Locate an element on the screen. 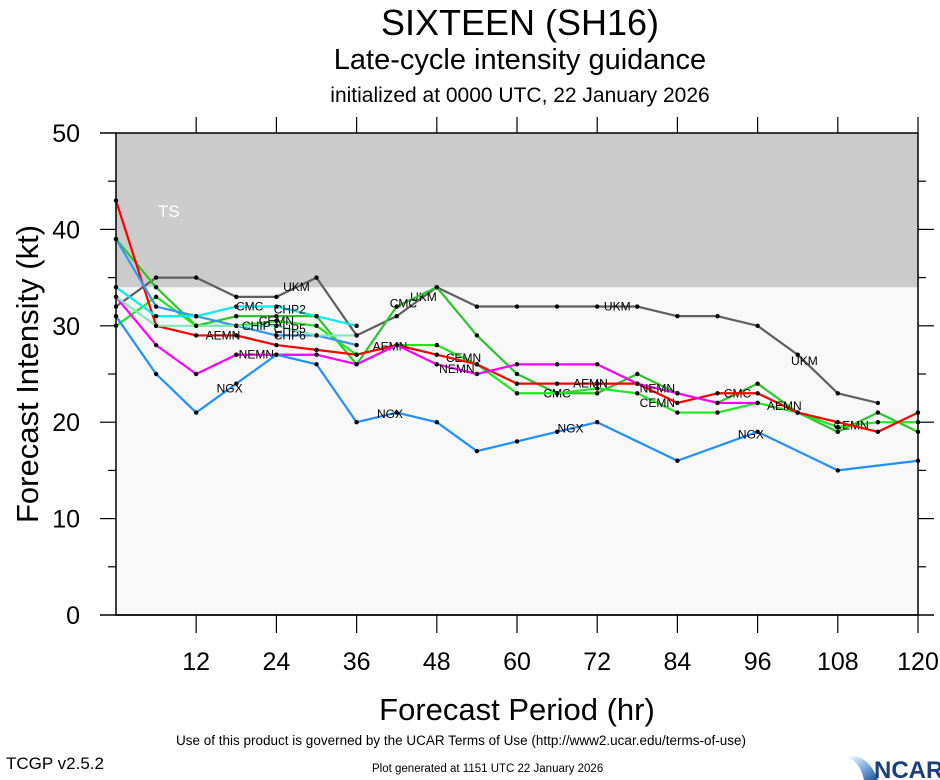 The width and height of the screenshot is (940, 780). y-tick-label: 0 is located at coordinates (73, 616).